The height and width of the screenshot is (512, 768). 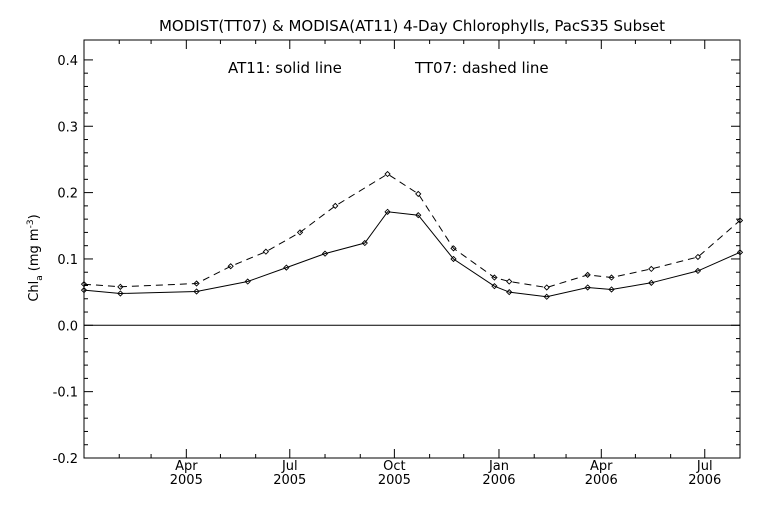 I want to click on y-axis-label-sub: a, so click(x=40, y=278).